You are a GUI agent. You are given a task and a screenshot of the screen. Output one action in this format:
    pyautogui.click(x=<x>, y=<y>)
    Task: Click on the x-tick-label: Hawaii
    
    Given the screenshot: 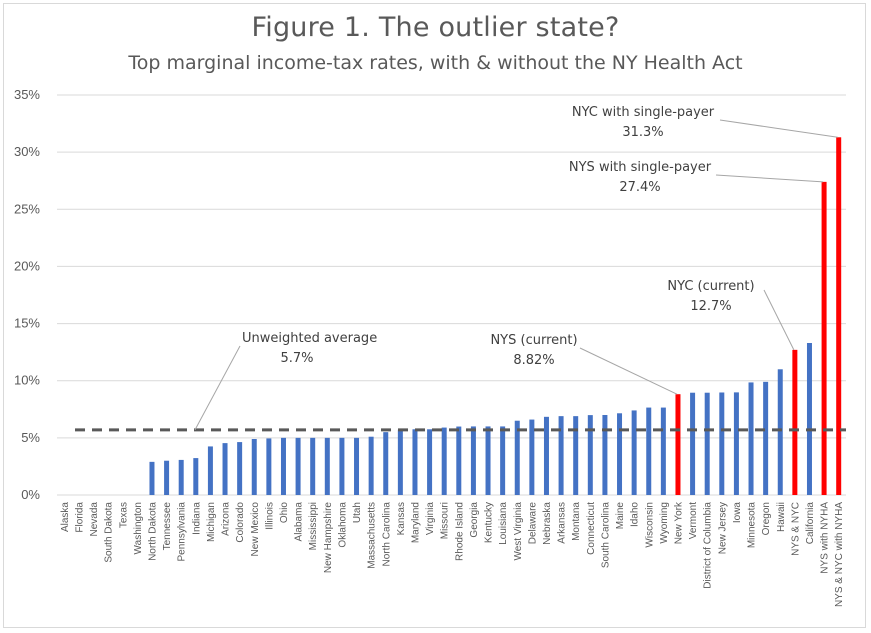 What is the action you would take?
    pyautogui.click(x=781, y=517)
    